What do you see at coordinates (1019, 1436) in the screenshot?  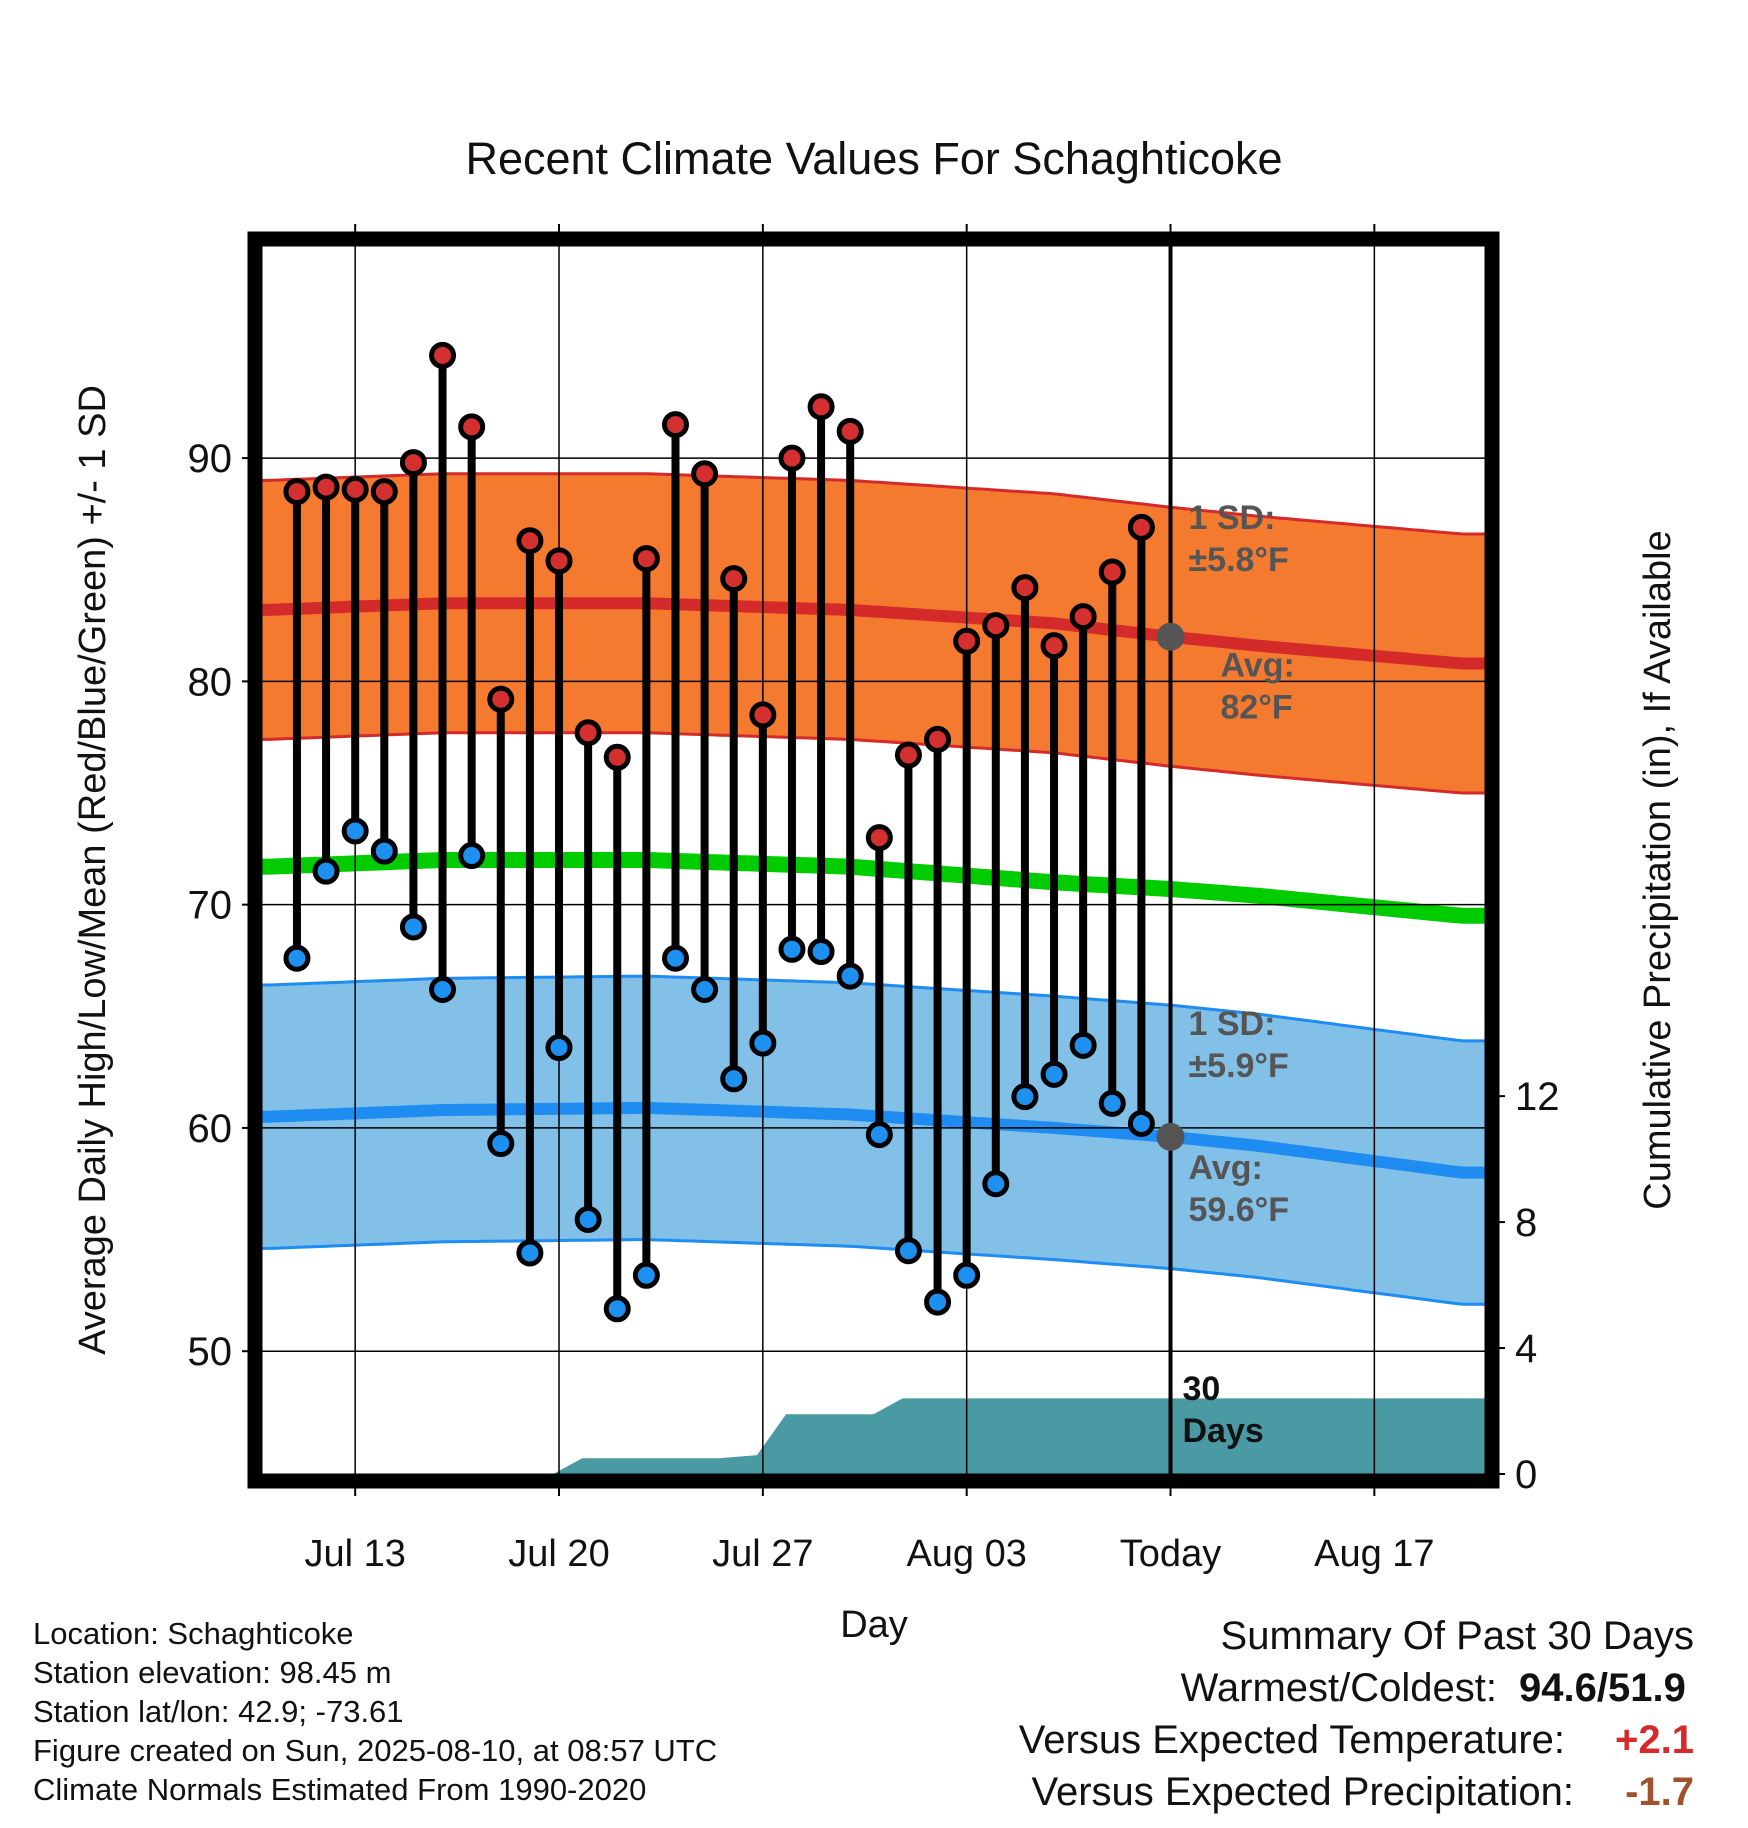 I see `precip-area` at bounding box center [1019, 1436].